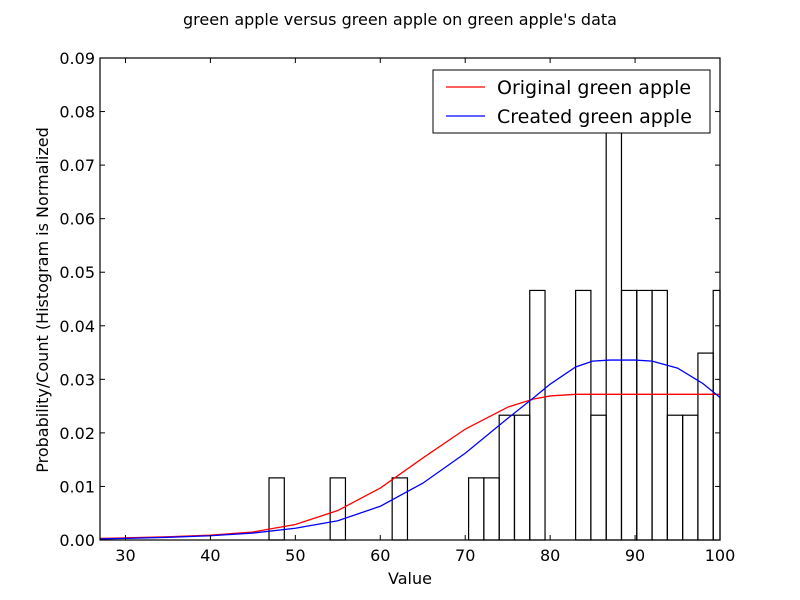 Image resolution: width=800 pixels, height=600 pixels. I want to click on y-tick-label: 0.01, so click(77, 486).